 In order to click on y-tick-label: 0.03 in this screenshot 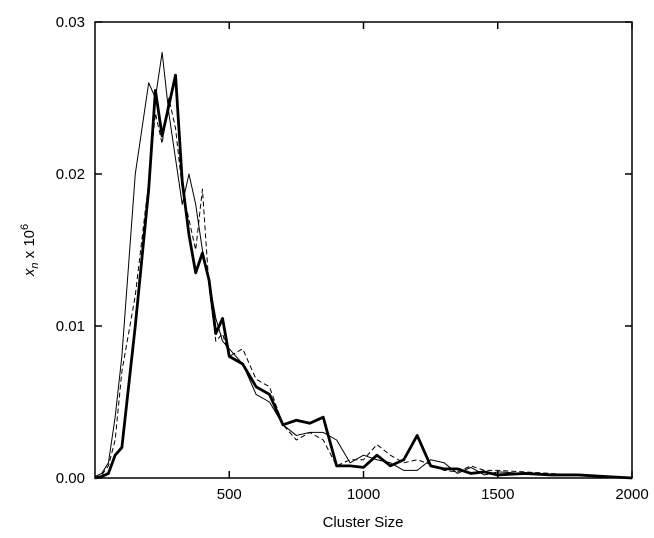, I will do `click(70, 22)`.